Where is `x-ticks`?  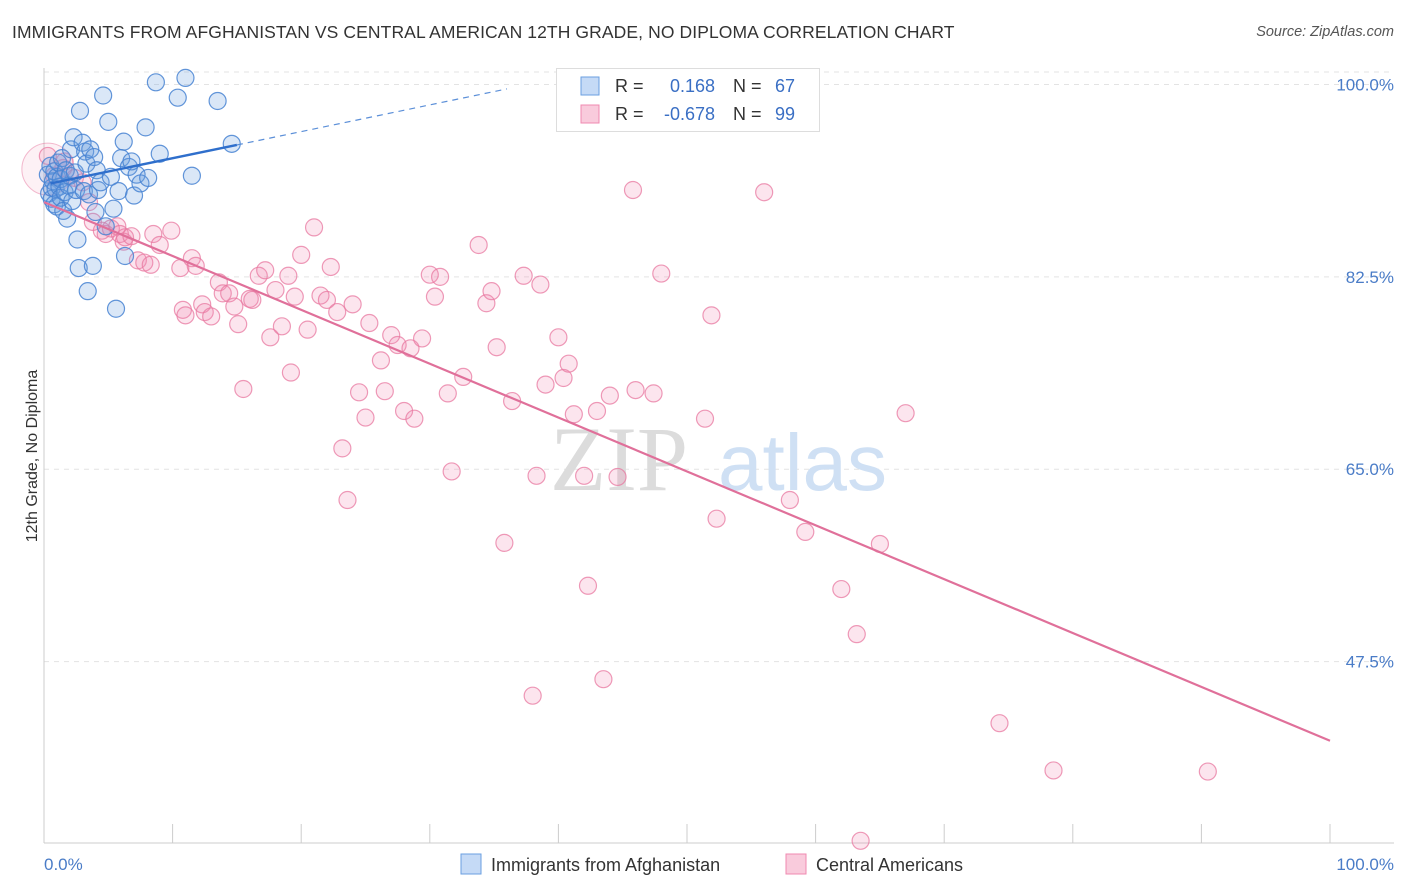
x-ticks is located at coordinates (687, 833).